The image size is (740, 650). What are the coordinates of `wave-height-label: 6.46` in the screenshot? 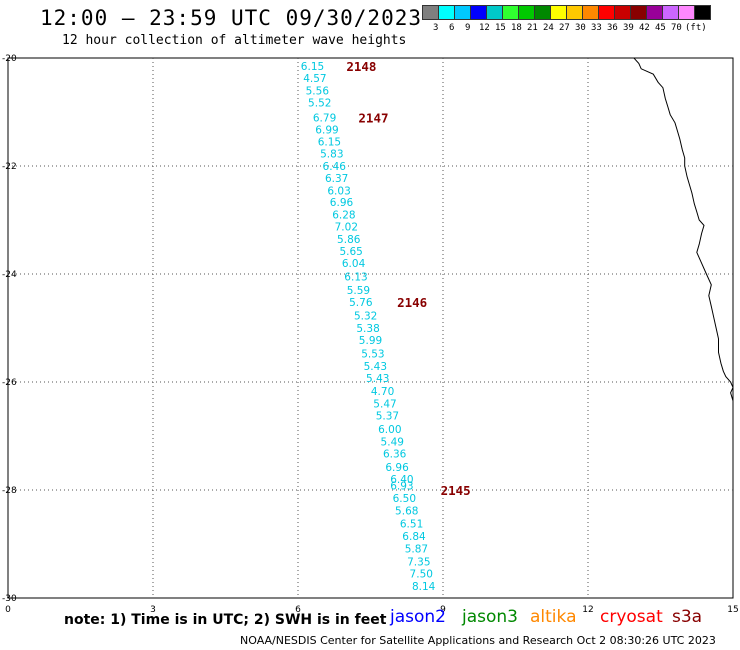 It's located at (335, 167).